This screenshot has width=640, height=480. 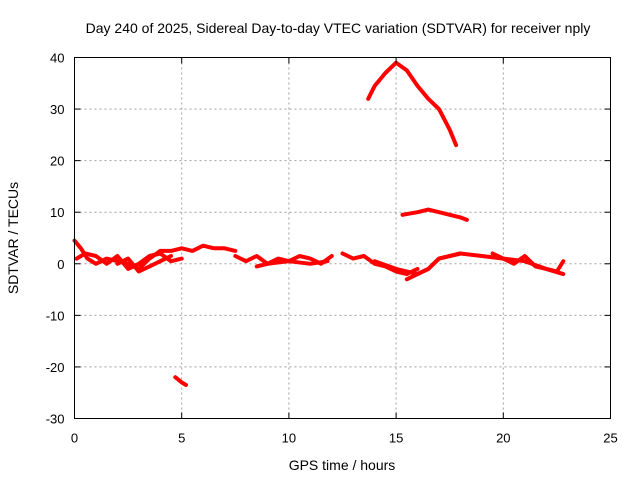 What do you see at coordinates (292, 264) in the screenshot?
I see `series-track-e` at bounding box center [292, 264].